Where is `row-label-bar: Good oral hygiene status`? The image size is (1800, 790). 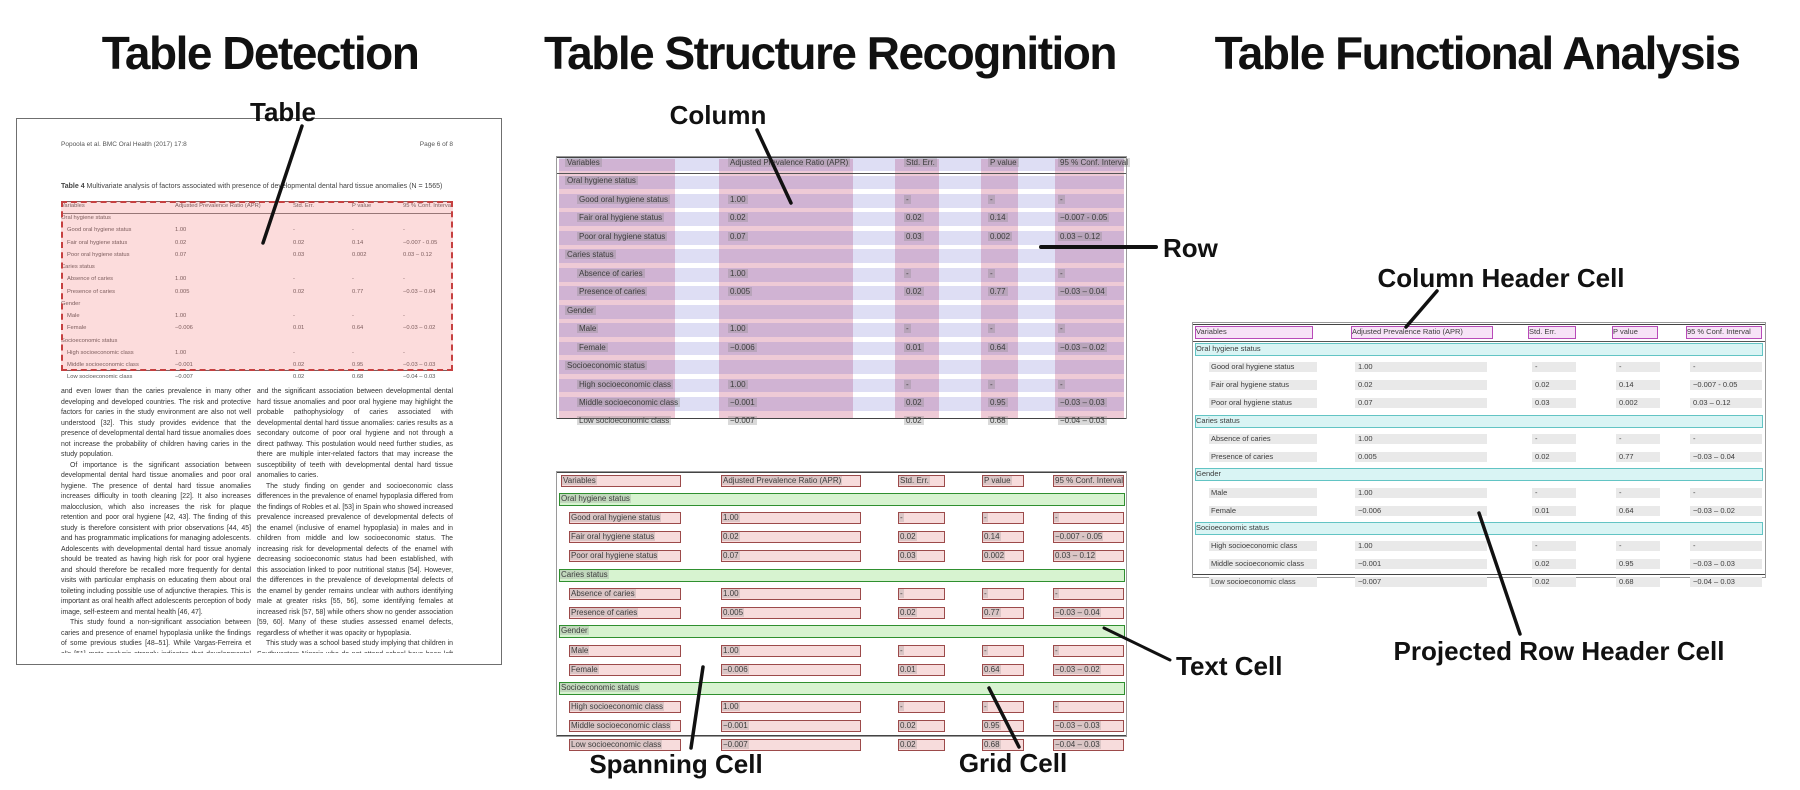 row-label-bar: Good oral hygiene status is located at coordinates (1263, 367).